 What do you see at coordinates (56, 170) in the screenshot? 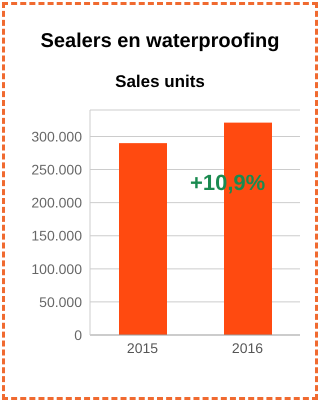
I see `y-tick-label: 250.000` at bounding box center [56, 170].